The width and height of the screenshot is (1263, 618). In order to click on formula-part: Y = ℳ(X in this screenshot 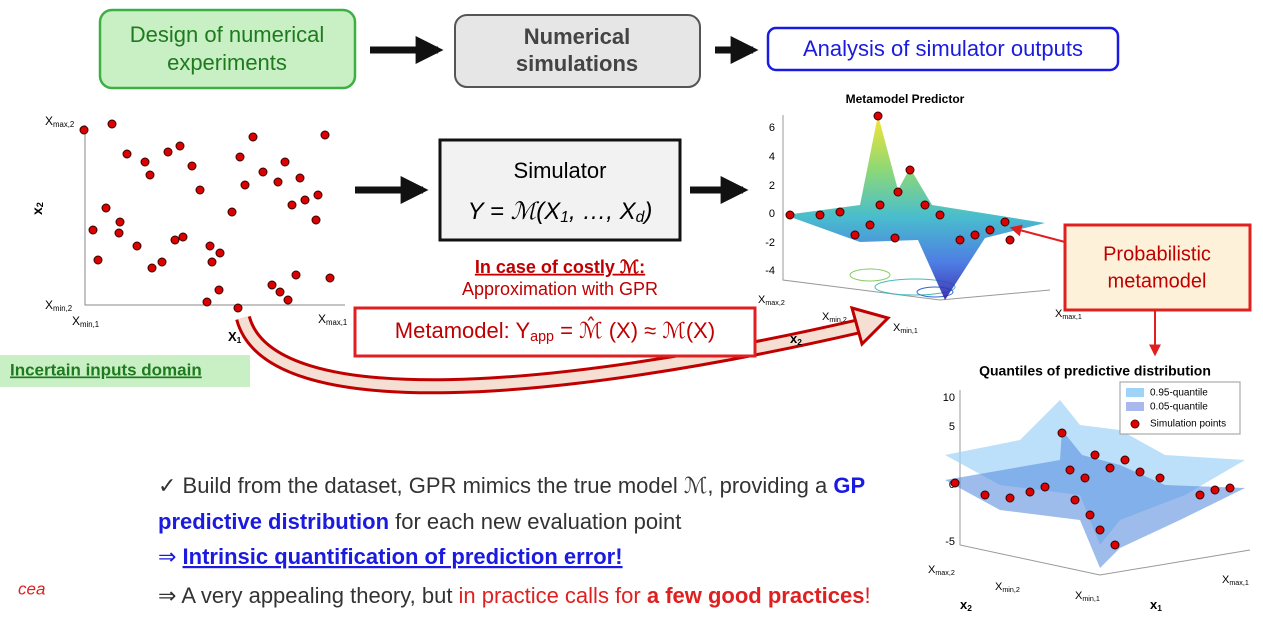, I will do `click(515, 211)`.